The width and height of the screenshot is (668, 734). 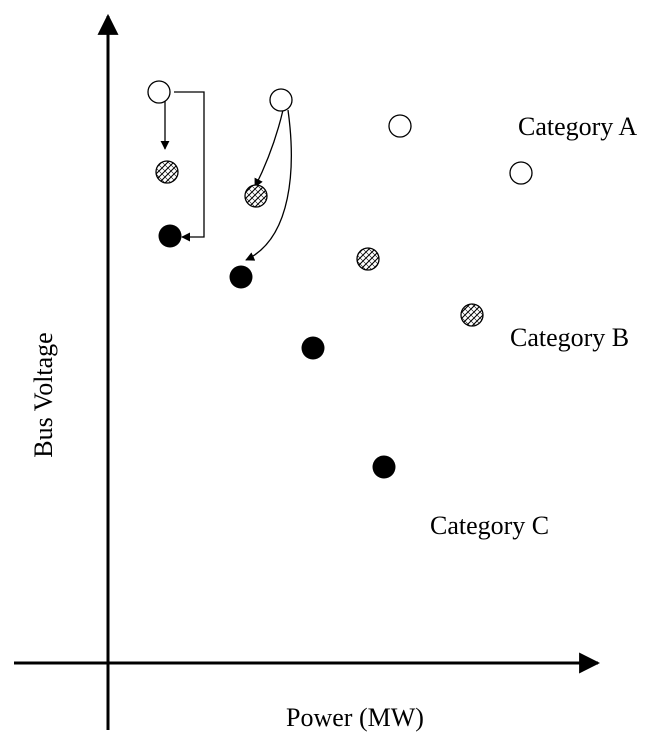 What do you see at coordinates (159, 92) in the screenshot?
I see `point-a1` at bounding box center [159, 92].